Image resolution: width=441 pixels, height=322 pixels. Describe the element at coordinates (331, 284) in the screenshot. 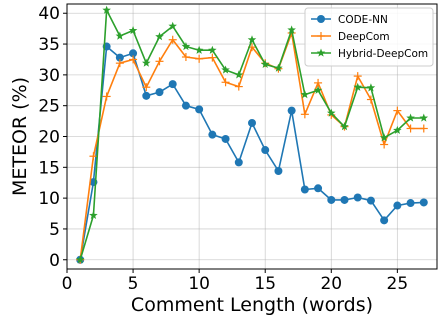

I see `x-tick-label: 20` at that location.